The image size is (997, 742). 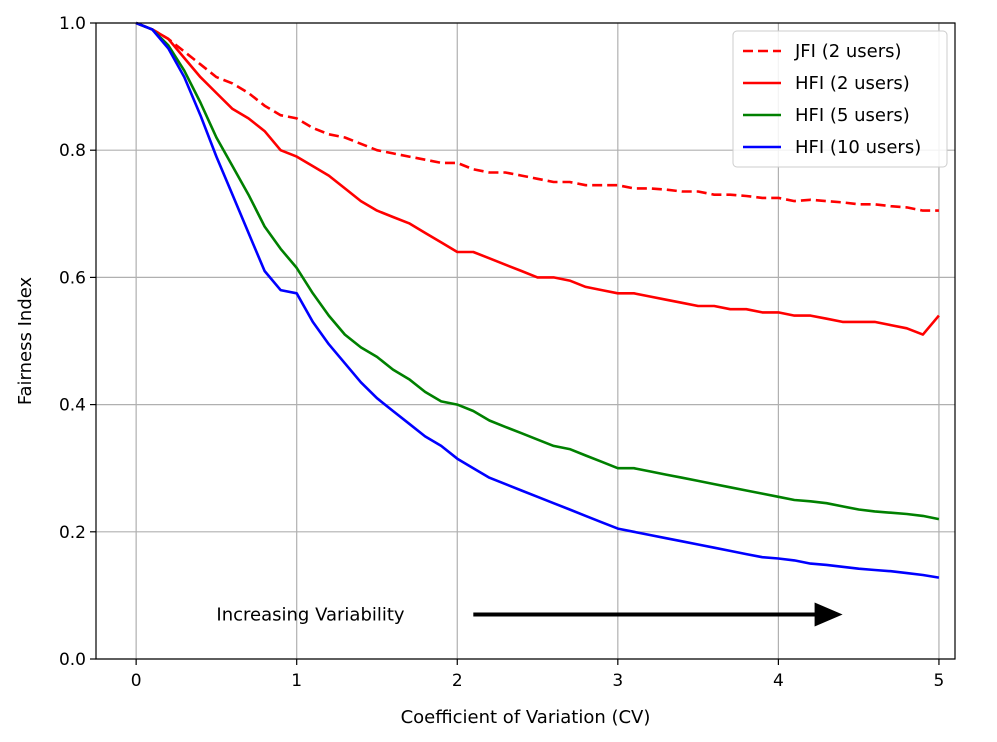 I want to click on x-tick-label: 1, so click(x=296, y=681).